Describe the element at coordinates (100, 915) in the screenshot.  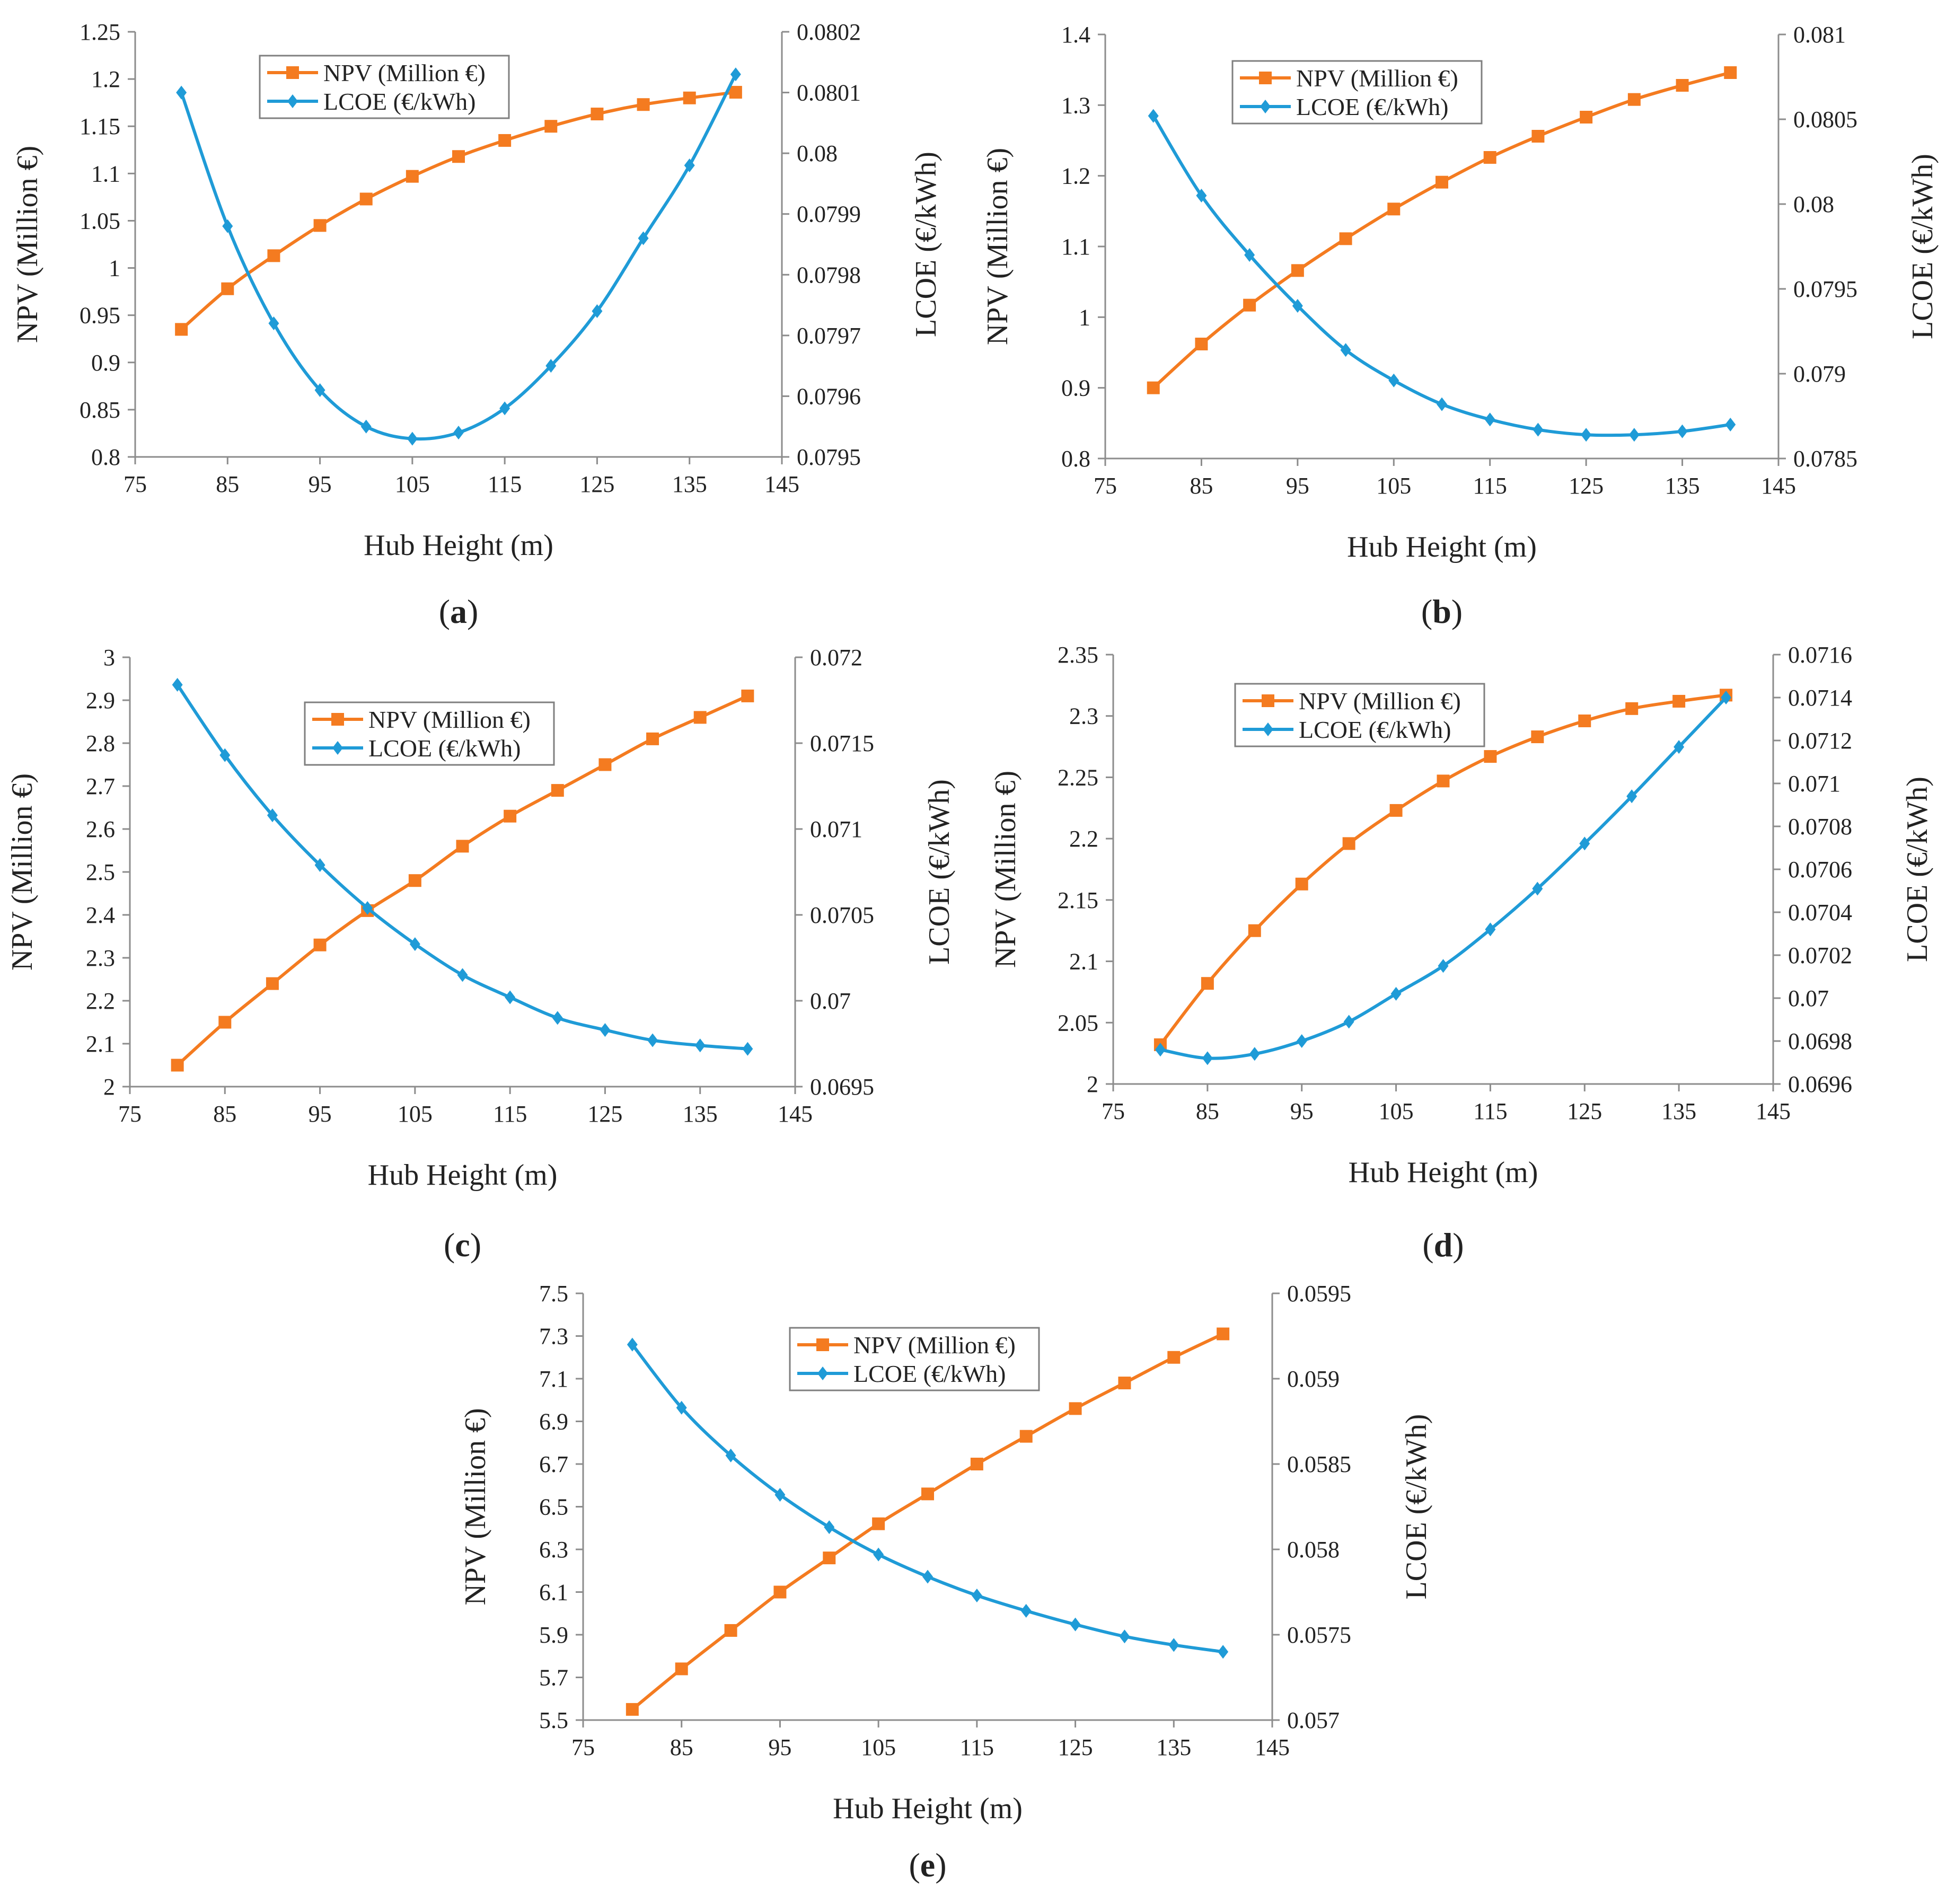
I see `y-left-tick-label: 2.4` at that location.